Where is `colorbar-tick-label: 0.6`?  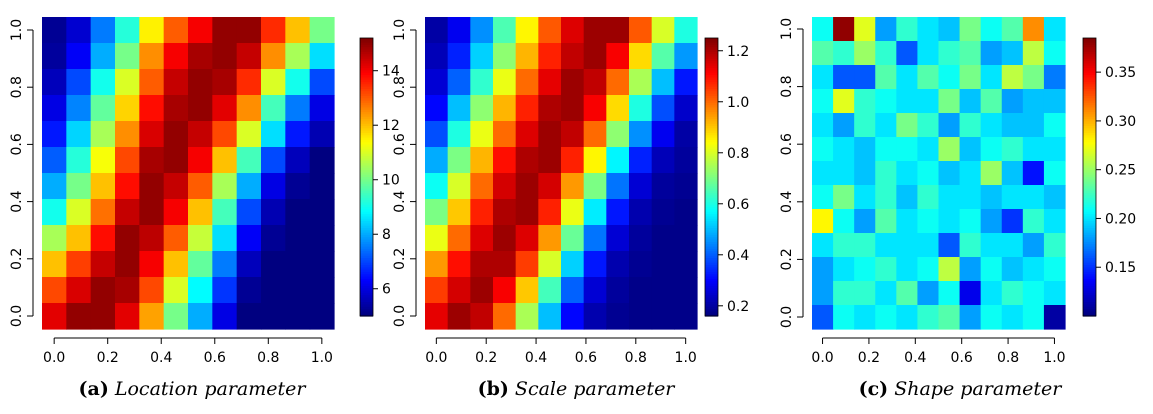 colorbar-tick-label: 0.6 is located at coordinates (738, 205).